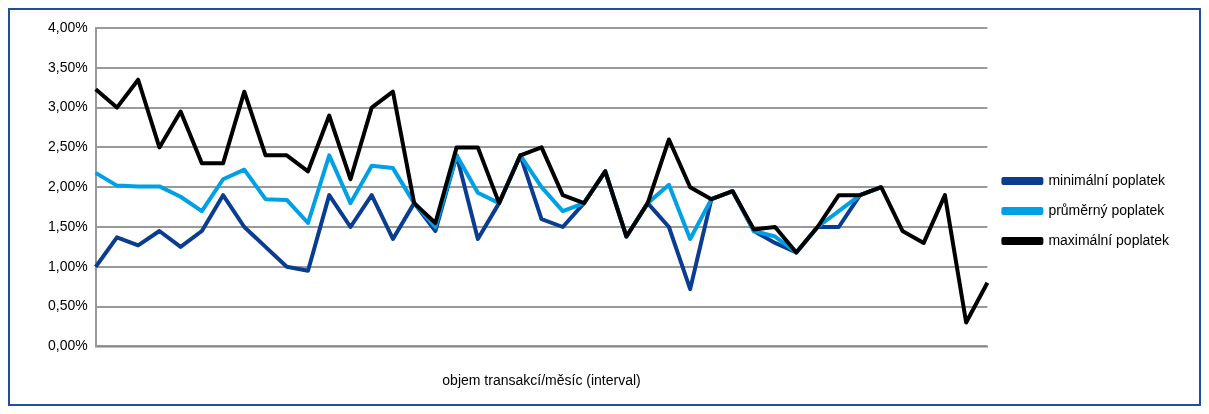  Describe the element at coordinates (67, 345) in the screenshot. I see `y-tick-label: 0,00%` at that location.